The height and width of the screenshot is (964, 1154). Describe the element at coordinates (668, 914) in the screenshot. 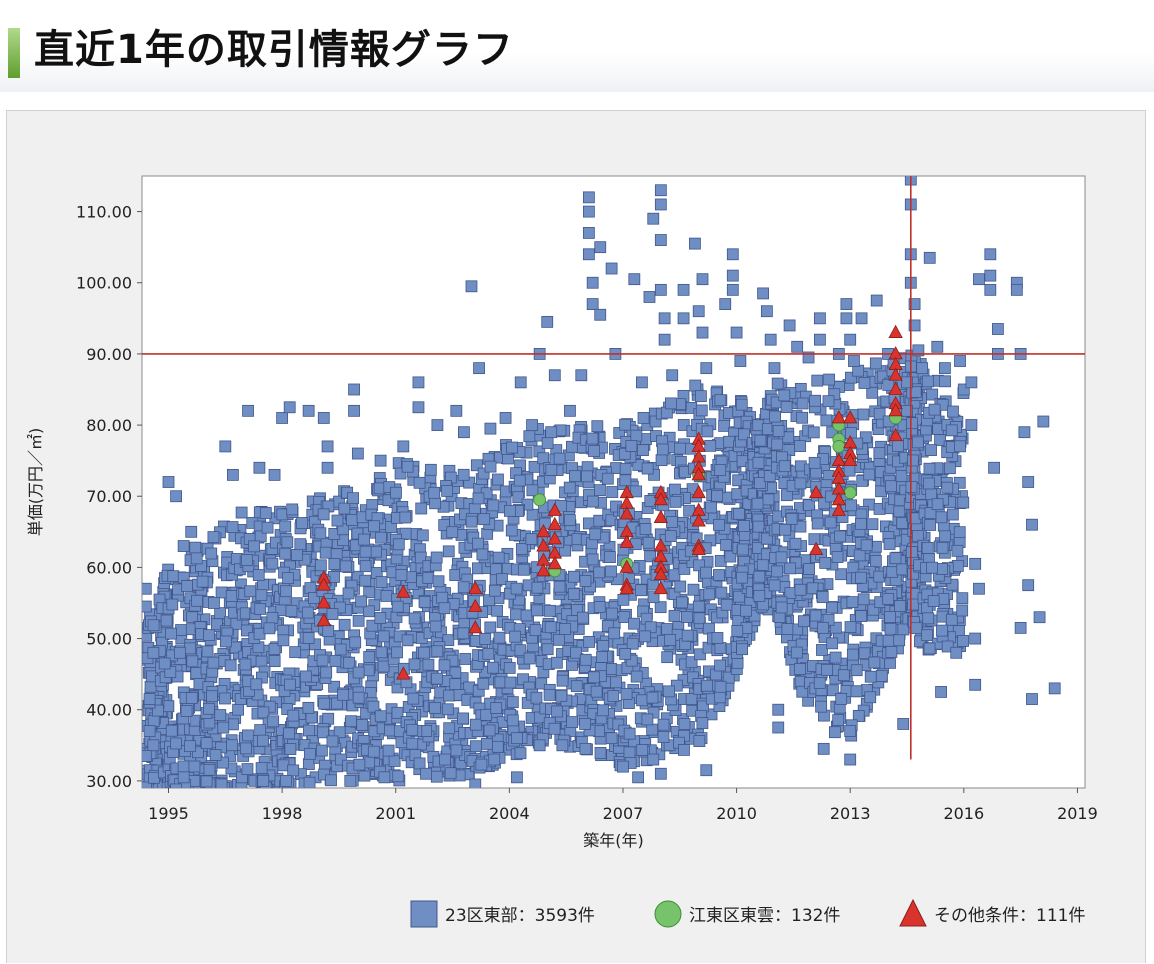

I see `legend-marker-circle` at that location.